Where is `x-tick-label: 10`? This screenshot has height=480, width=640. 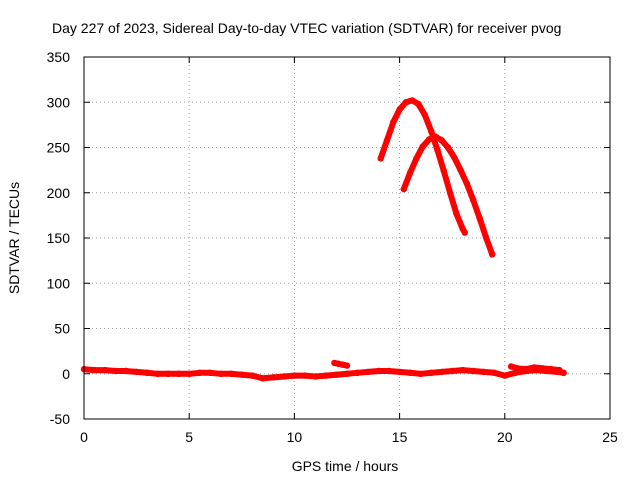 x-tick-label: 10 is located at coordinates (295, 437).